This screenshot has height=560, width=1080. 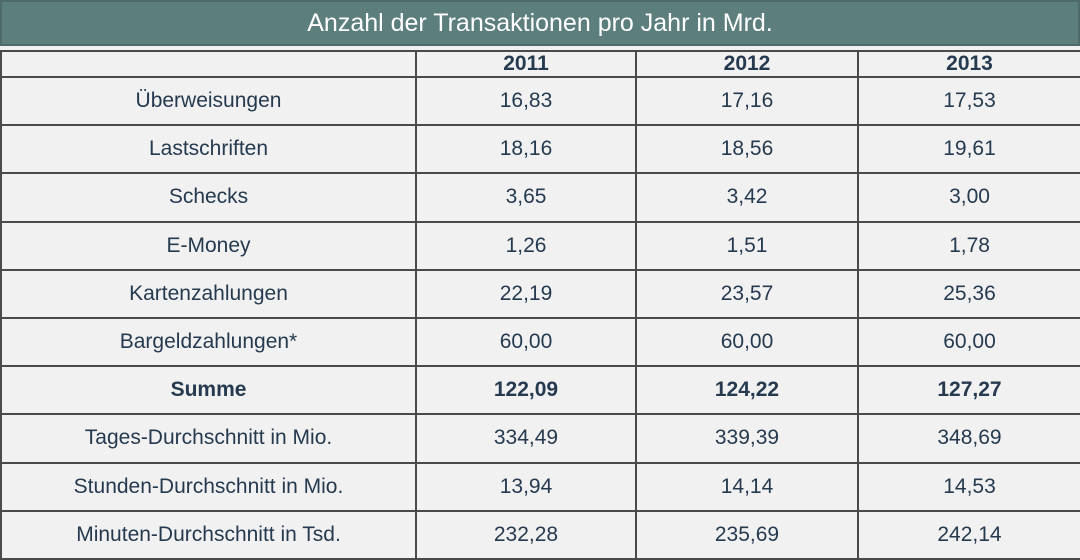 What do you see at coordinates (968, 245) in the screenshot?
I see `table-cell: 1,78` at bounding box center [968, 245].